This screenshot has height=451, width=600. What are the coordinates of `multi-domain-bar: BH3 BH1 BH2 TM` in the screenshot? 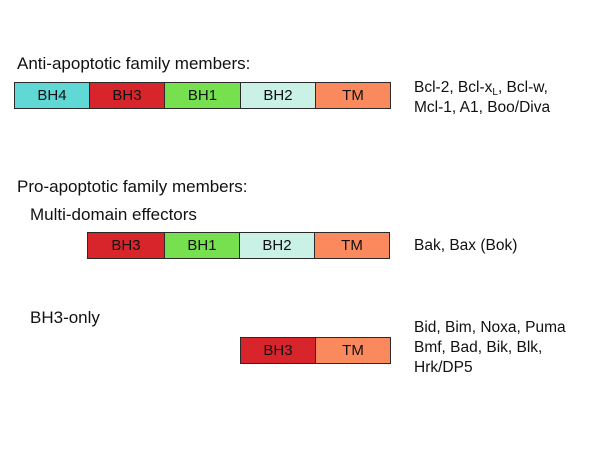 It's located at (238, 245).